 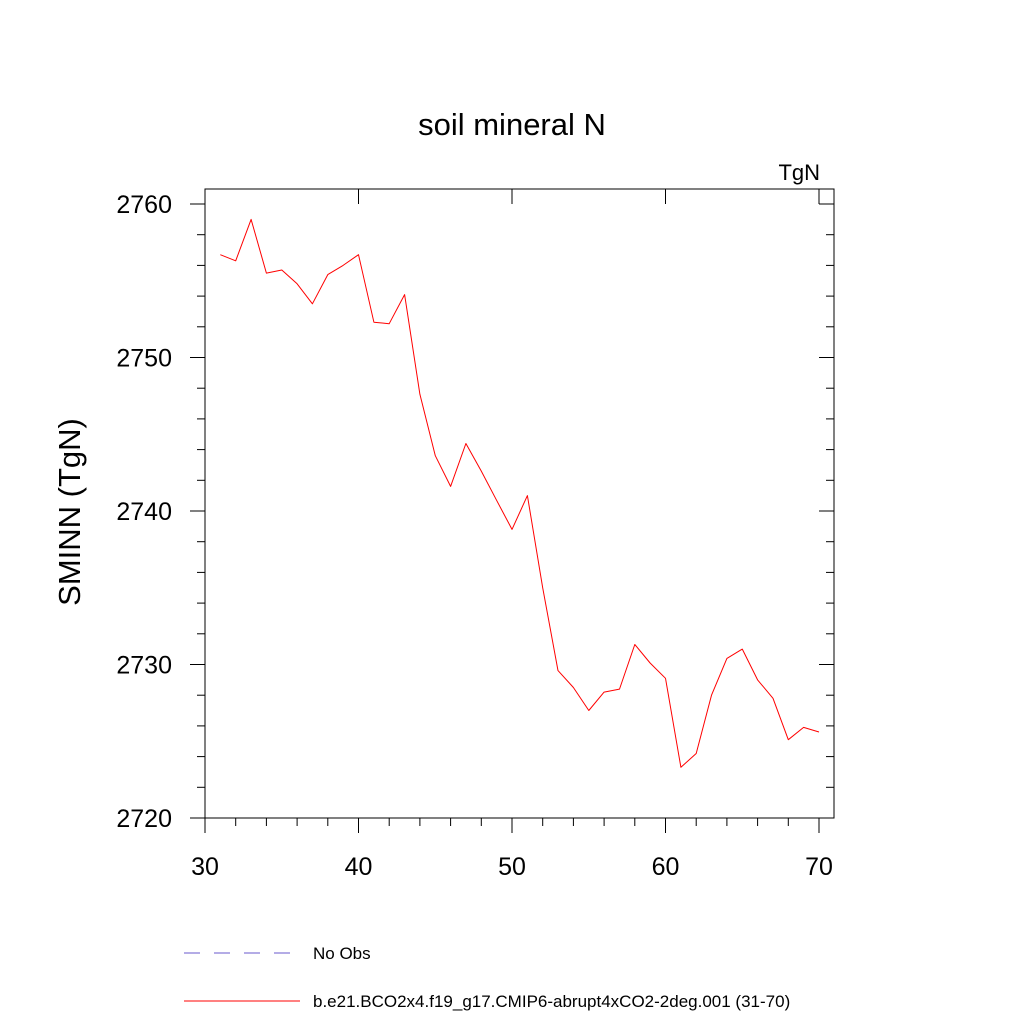 What do you see at coordinates (144, 819) in the screenshot?
I see `y-tick-label: 2720` at bounding box center [144, 819].